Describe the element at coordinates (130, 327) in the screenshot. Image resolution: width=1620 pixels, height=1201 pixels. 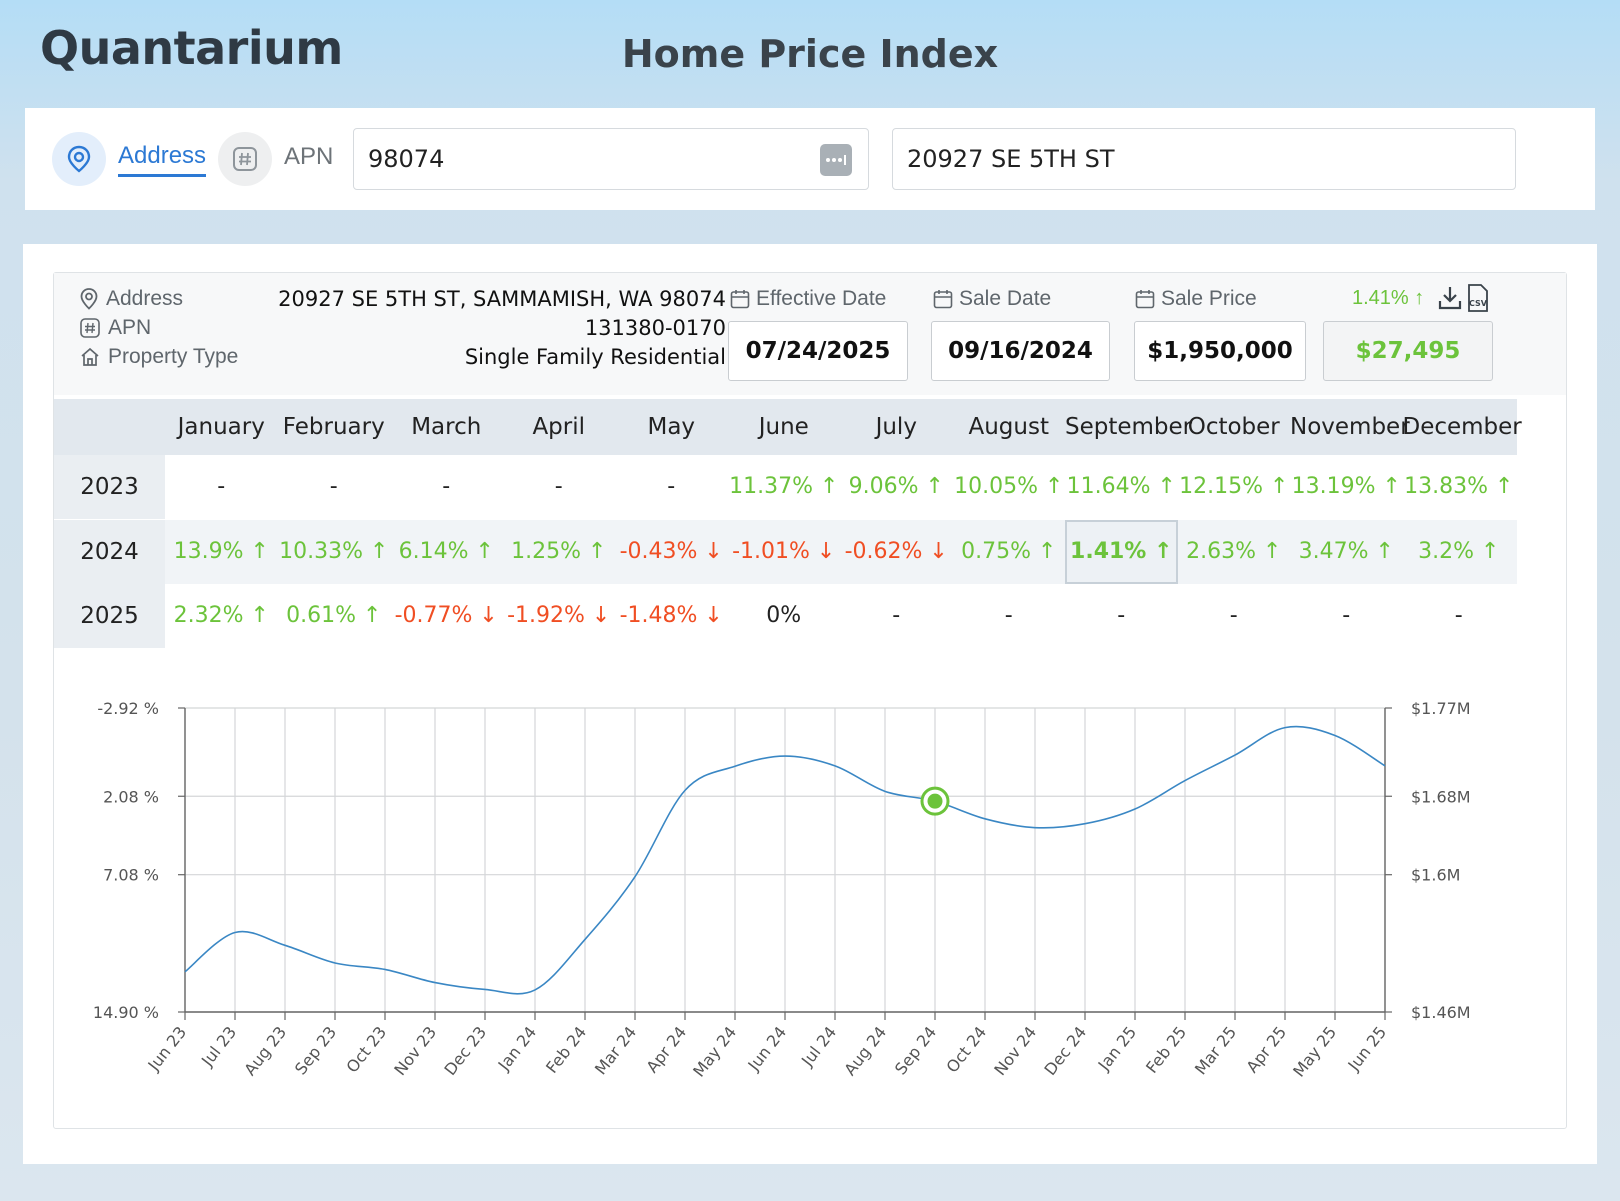
I see `apn-label: APN` at that location.